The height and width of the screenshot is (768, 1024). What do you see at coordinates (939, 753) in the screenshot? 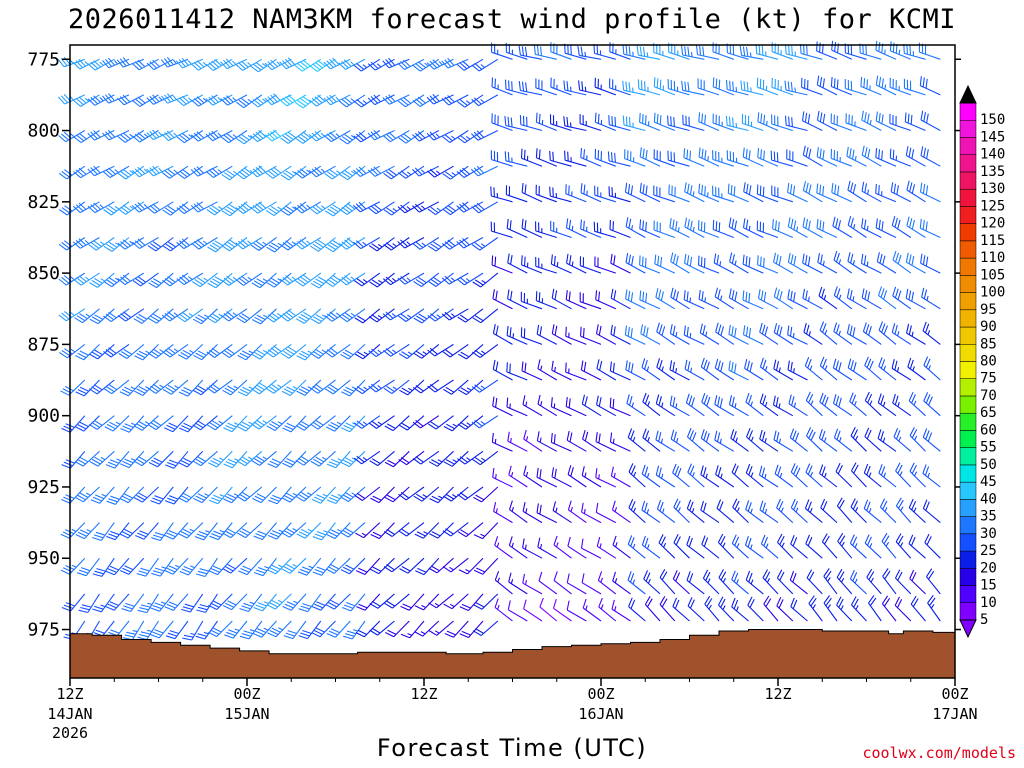
I see `credit-link: coolwx.com/models` at bounding box center [939, 753].